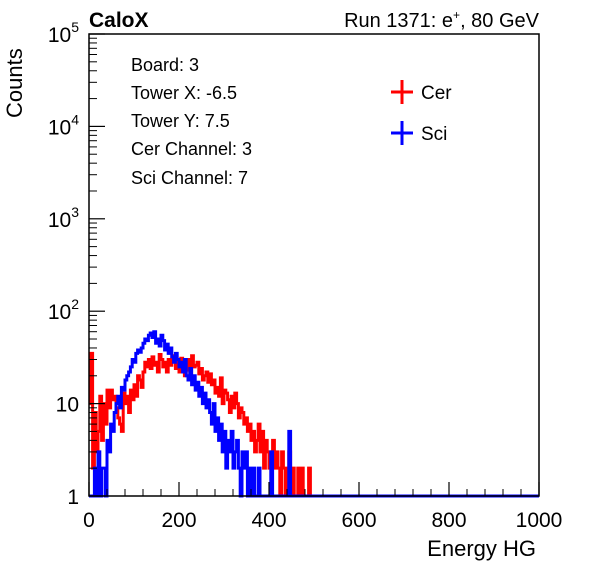 Image resolution: width=596 pixels, height=572 pixels. What do you see at coordinates (119, 20) in the screenshot?
I see `experiment-label: CaloX` at bounding box center [119, 20].